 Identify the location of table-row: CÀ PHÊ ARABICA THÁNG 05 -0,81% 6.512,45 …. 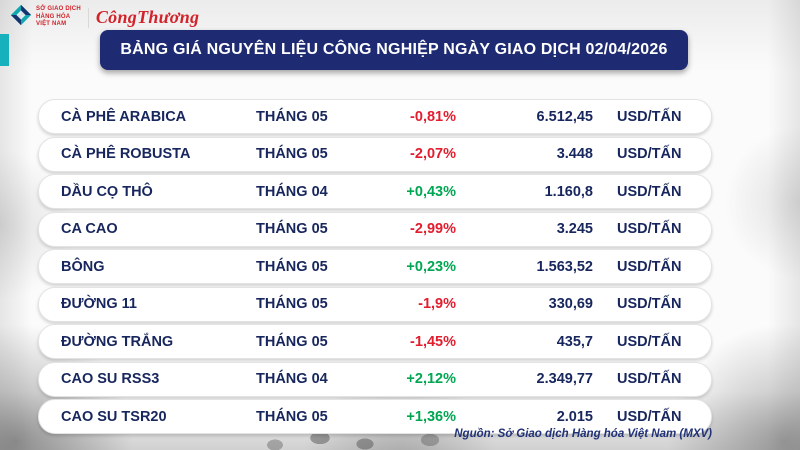
(375, 116).